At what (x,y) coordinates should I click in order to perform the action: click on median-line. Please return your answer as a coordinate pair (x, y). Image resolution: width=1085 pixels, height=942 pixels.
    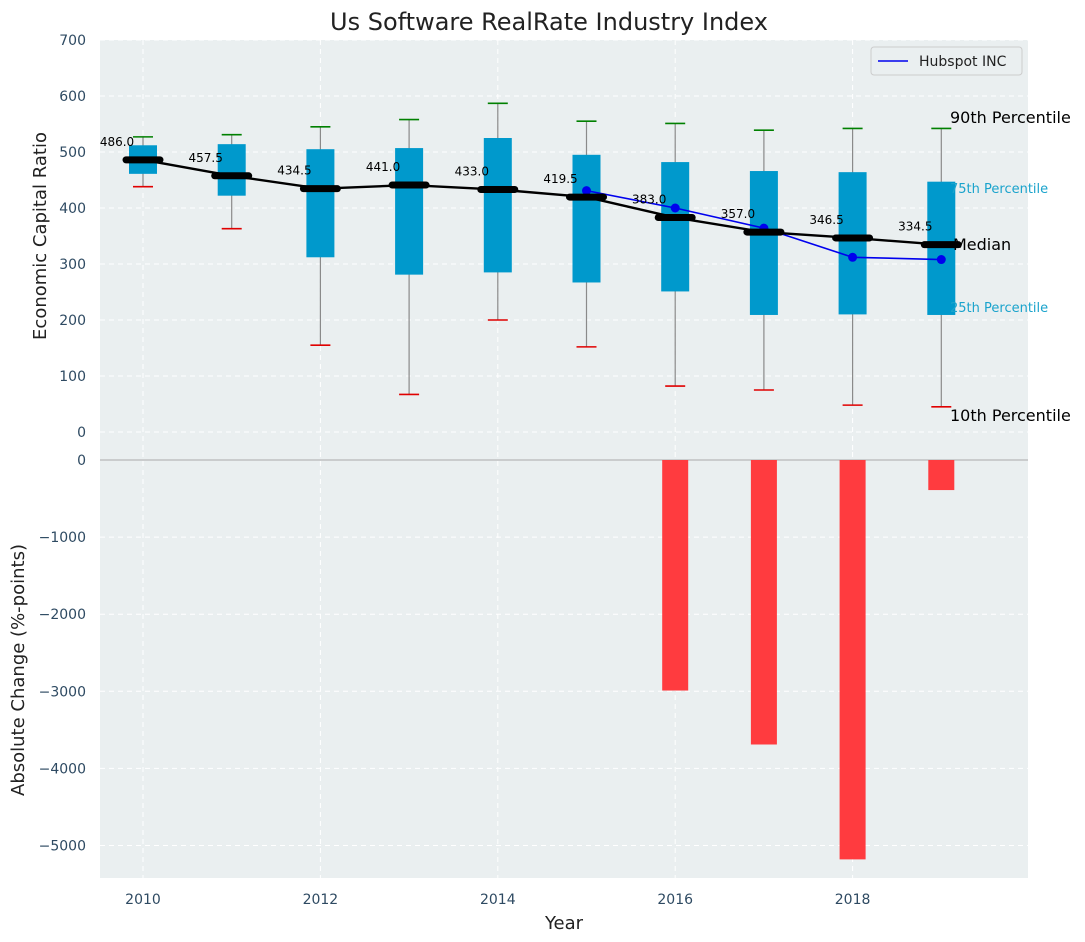
    Looking at the image, I should click on (542, 202).